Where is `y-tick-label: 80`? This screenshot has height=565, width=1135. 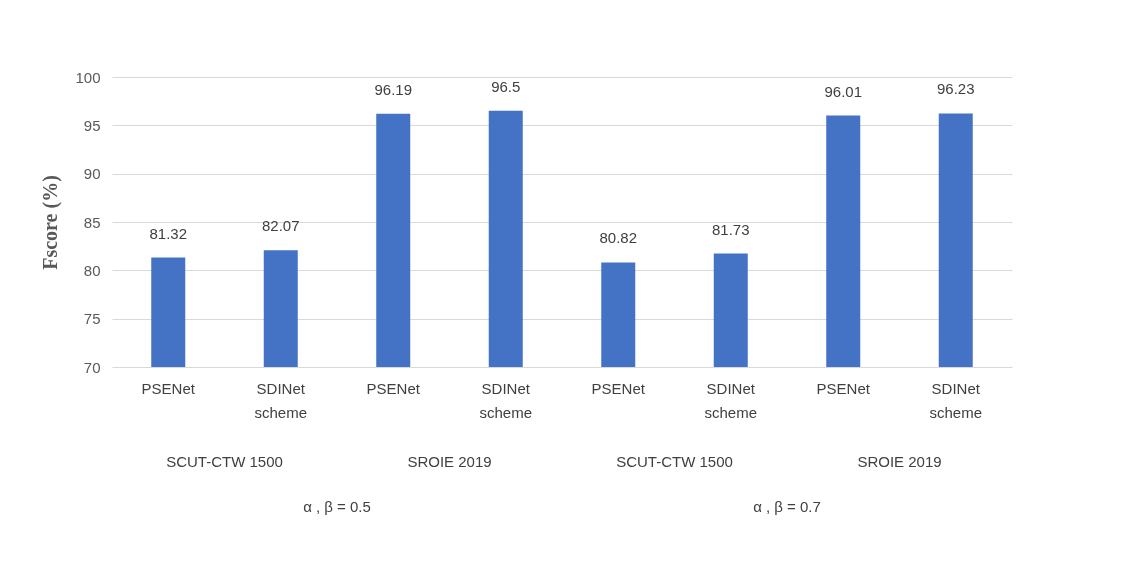
y-tick-label: 80 is located at coordinates (92, 270).